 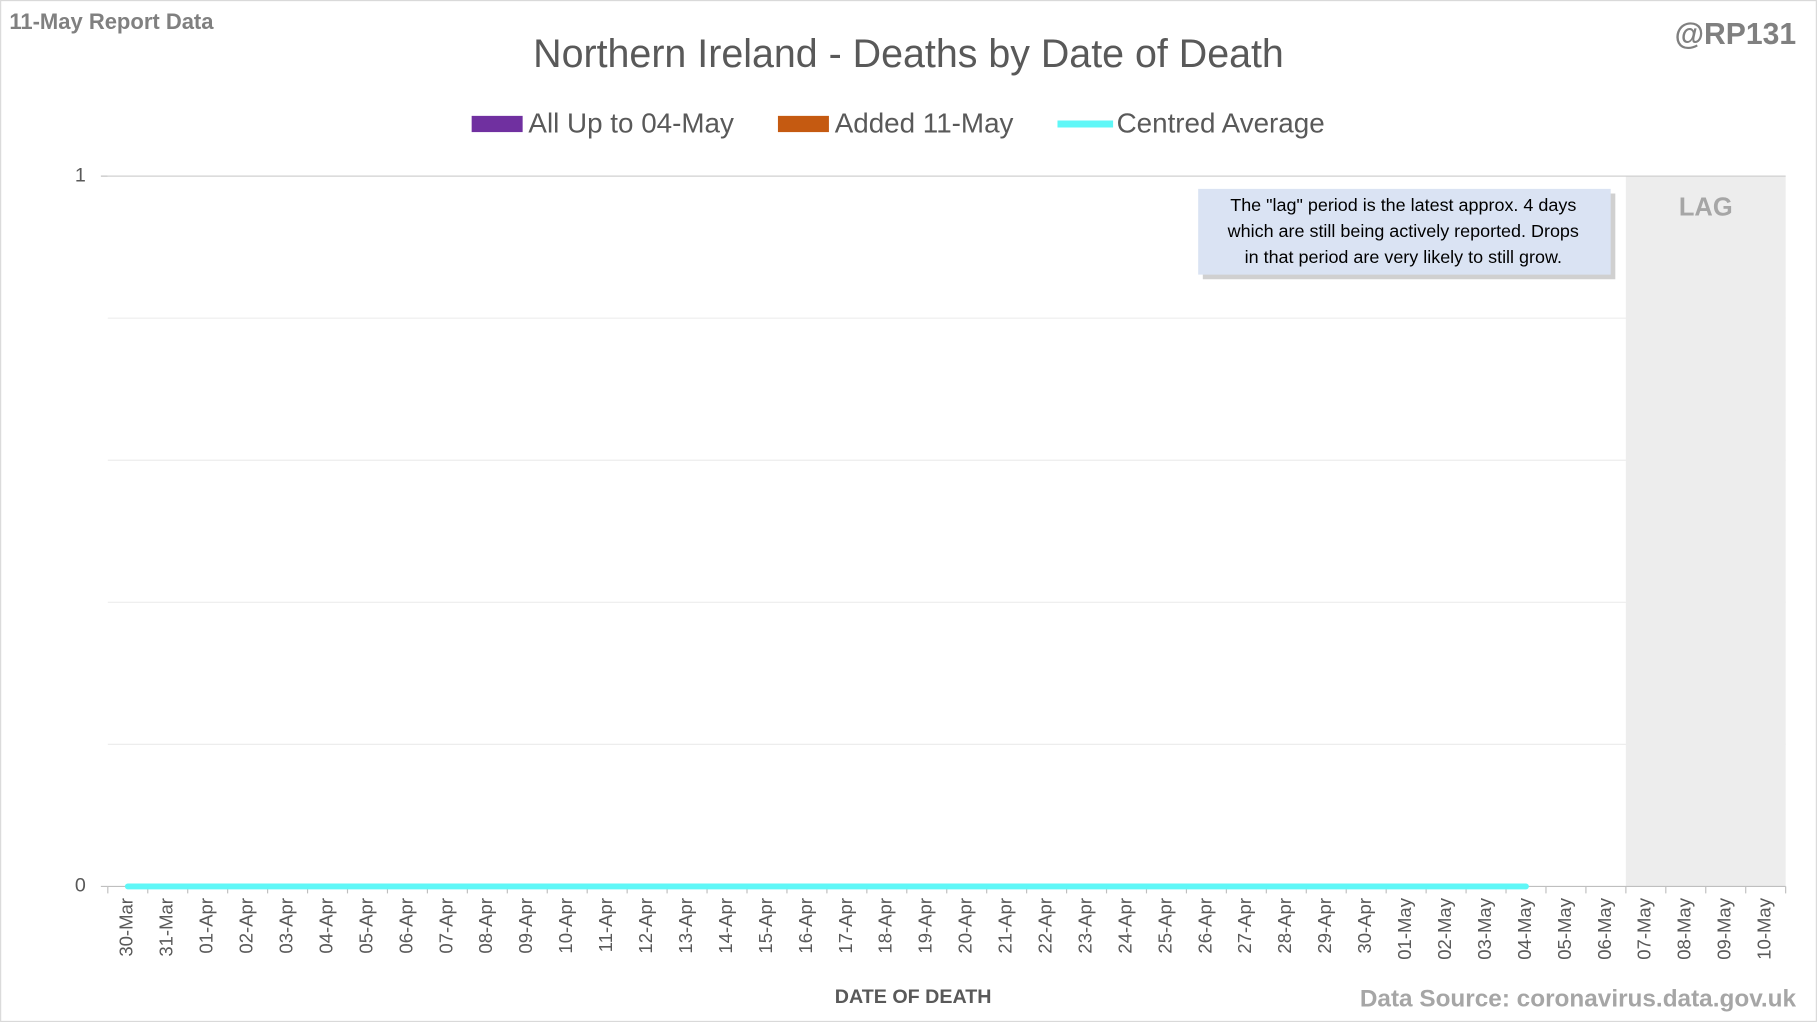 I want to click on x-tick-label: 14-Apr, so click(x=725, y=926).